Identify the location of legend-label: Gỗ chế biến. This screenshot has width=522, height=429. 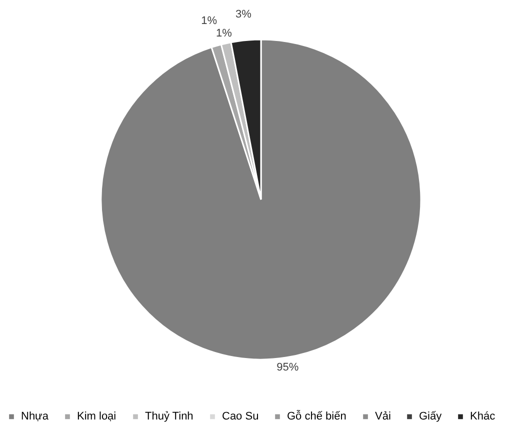
(316, 416).